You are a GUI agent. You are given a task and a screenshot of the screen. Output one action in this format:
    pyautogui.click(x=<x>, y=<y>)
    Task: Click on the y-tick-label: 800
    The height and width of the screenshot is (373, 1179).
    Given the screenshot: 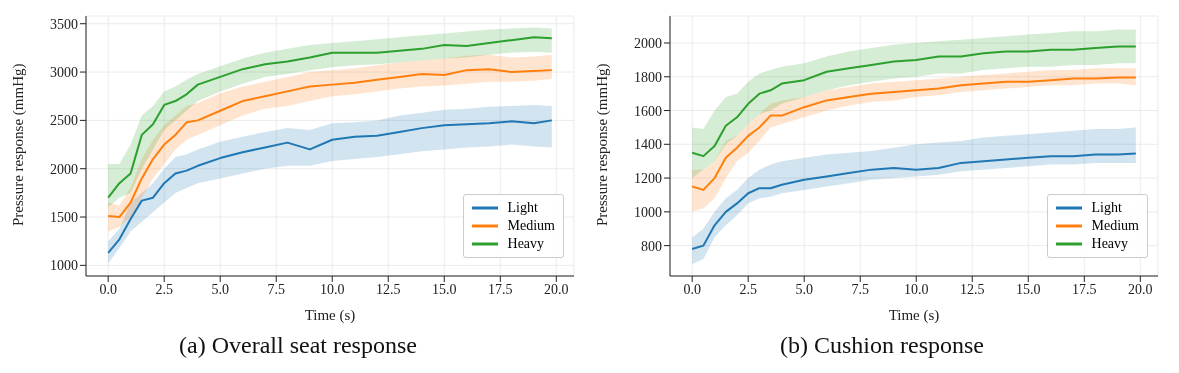 What is the action you would take?
    pyautogui.click(x=651, y=246)
    